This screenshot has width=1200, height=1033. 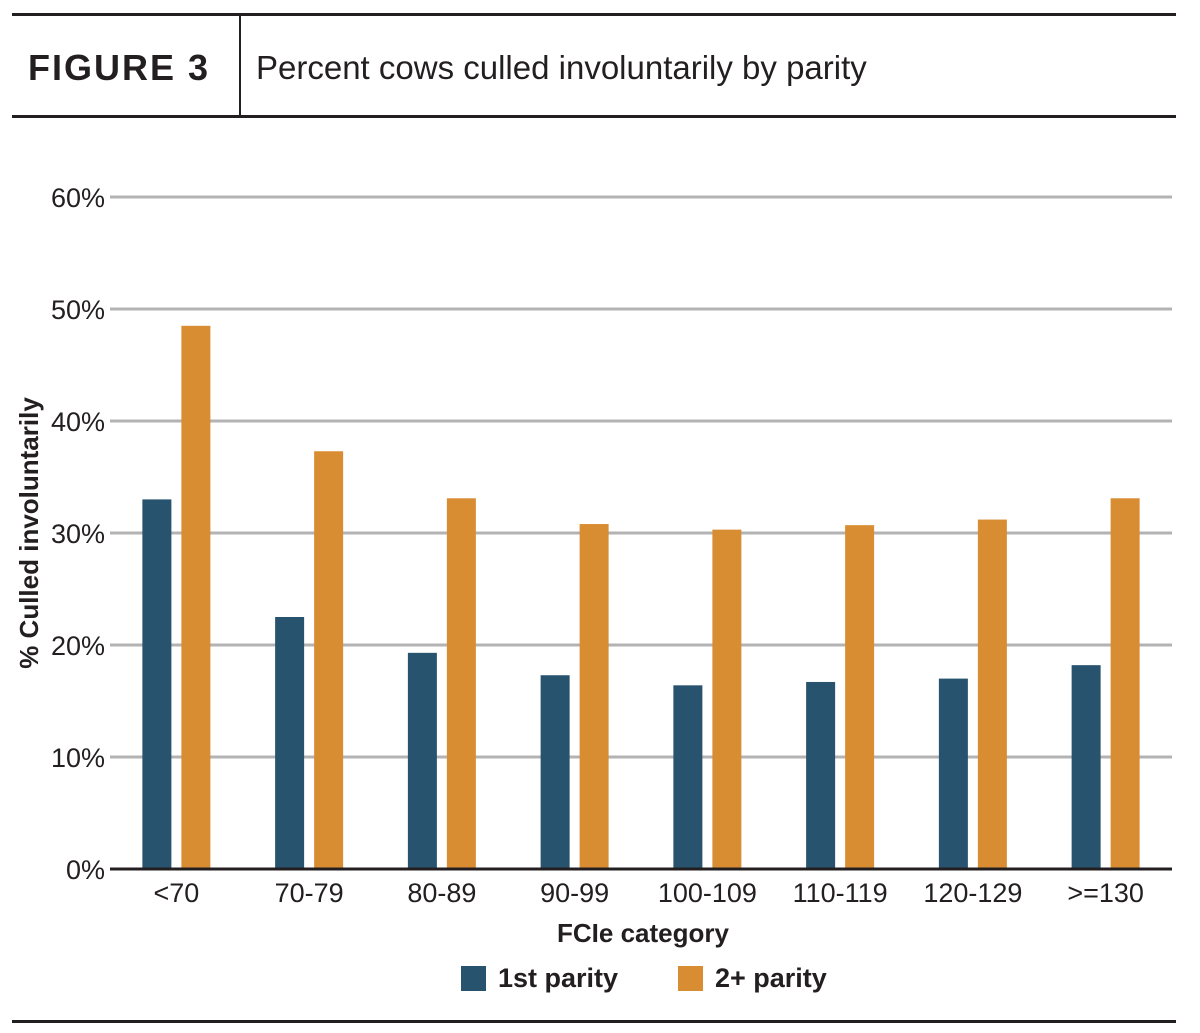 What do you see at coordinates (972, 893) in the screenshot?
I see `x-tick-label: 120-129` at bounding box center [972, 893].